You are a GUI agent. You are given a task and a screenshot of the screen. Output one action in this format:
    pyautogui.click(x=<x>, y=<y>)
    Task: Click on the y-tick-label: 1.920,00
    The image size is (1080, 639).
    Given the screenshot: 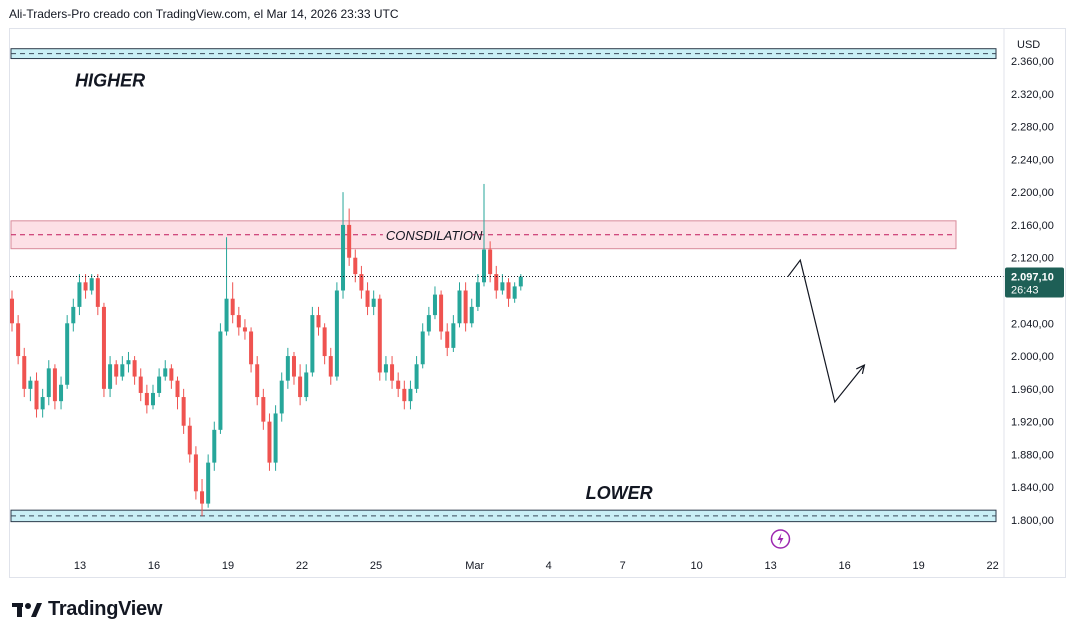 What is the action you would take?
    pyautogui.click(x=1032, y=423)
    